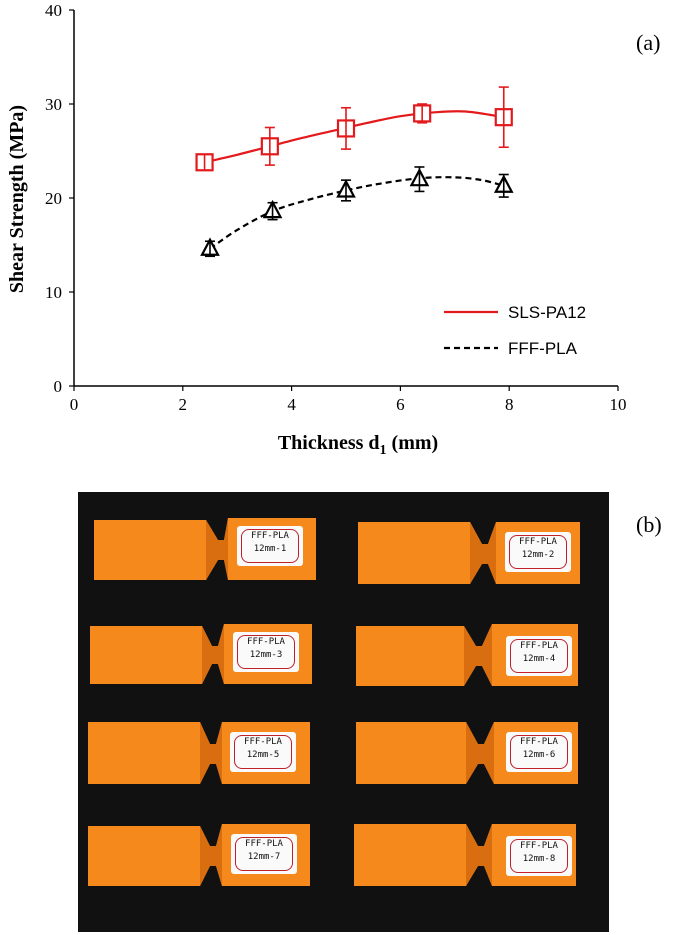  What do you see at coordinates (199, 753) in the screenshot?
I see `specimen-5: FFF-PLA 12mm-5` at bounding box center [199, 753].